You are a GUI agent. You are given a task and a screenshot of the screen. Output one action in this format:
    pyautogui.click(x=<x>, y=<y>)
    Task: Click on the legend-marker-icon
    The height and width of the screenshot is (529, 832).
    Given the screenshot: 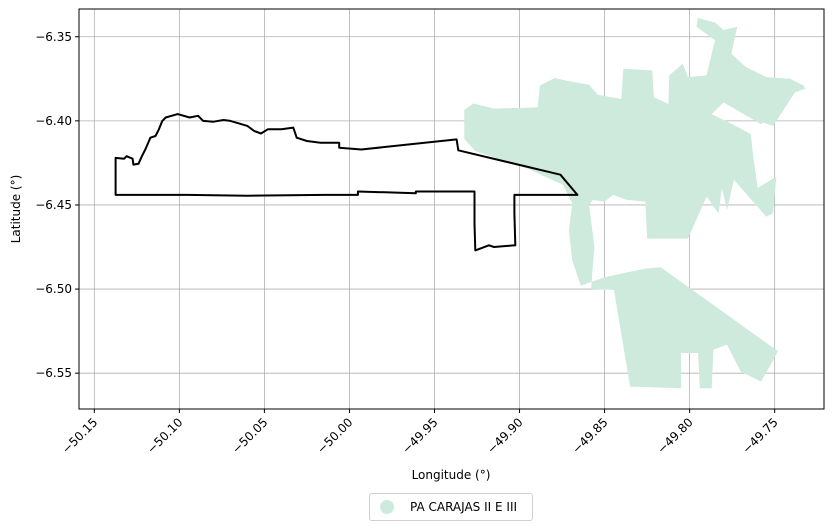 What is the action you would take?
    pyautogui.click(x=387, y=507)
    